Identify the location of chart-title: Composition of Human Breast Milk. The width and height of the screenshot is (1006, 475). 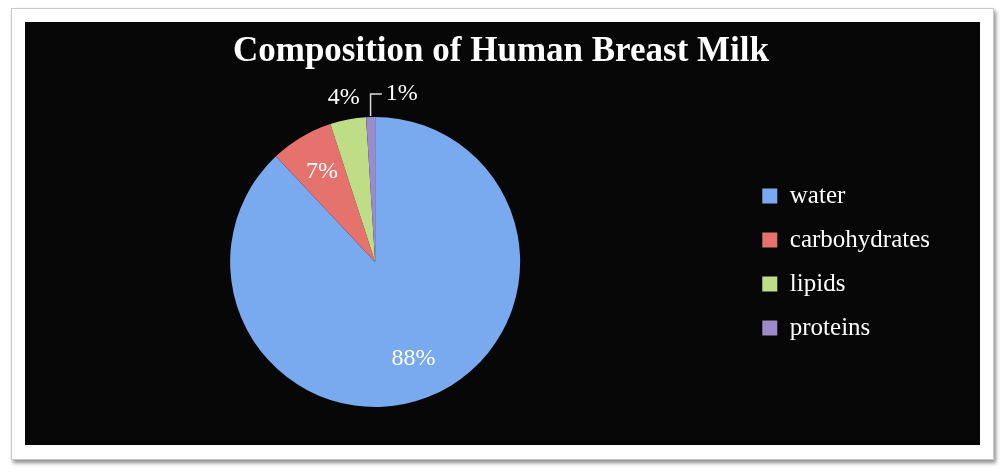
(501, 50).